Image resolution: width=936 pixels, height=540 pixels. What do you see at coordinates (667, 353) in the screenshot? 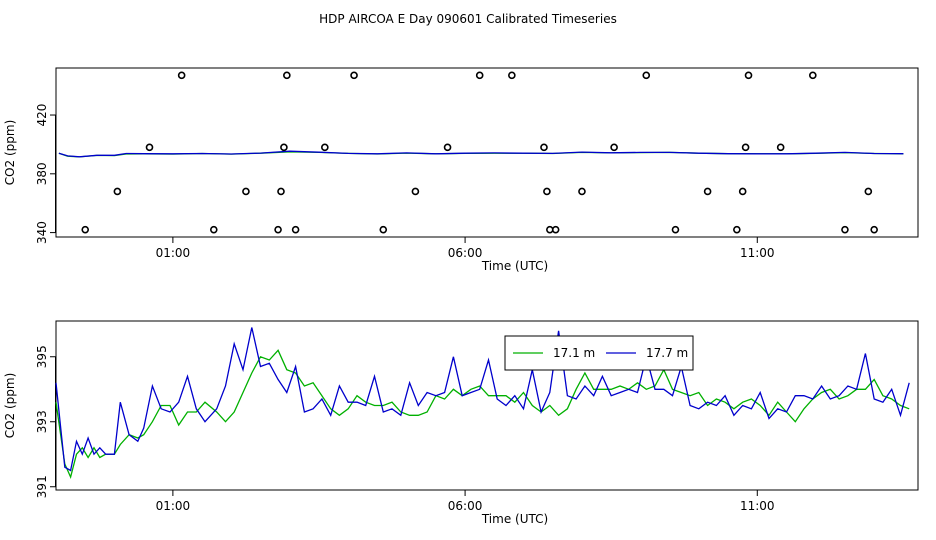
I see `legend-label: 17.7 m` at bounding box center [667, 353].